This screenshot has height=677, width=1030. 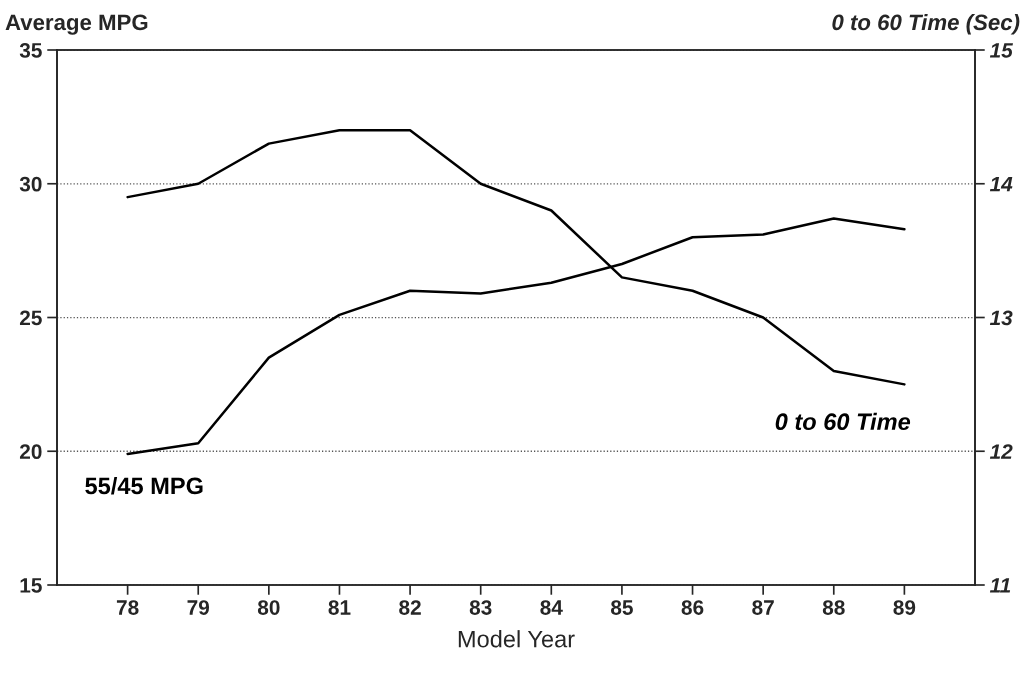 What do you see at coordinates (1001, 318) in the screenshot?
I see `y2-tick-label: 13` at bounding box center [1001, 318].